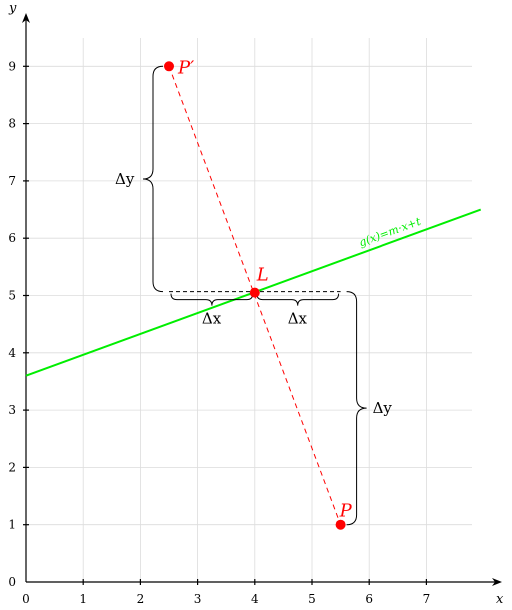  I want to click on y-tick-label: 4, so click(12, 353).